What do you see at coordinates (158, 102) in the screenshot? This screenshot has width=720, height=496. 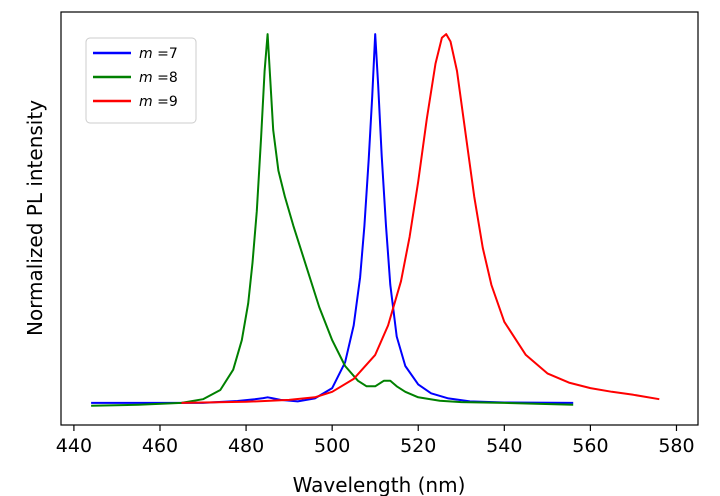 I see `legend-label: m =9` at bounding box center [158, 102].